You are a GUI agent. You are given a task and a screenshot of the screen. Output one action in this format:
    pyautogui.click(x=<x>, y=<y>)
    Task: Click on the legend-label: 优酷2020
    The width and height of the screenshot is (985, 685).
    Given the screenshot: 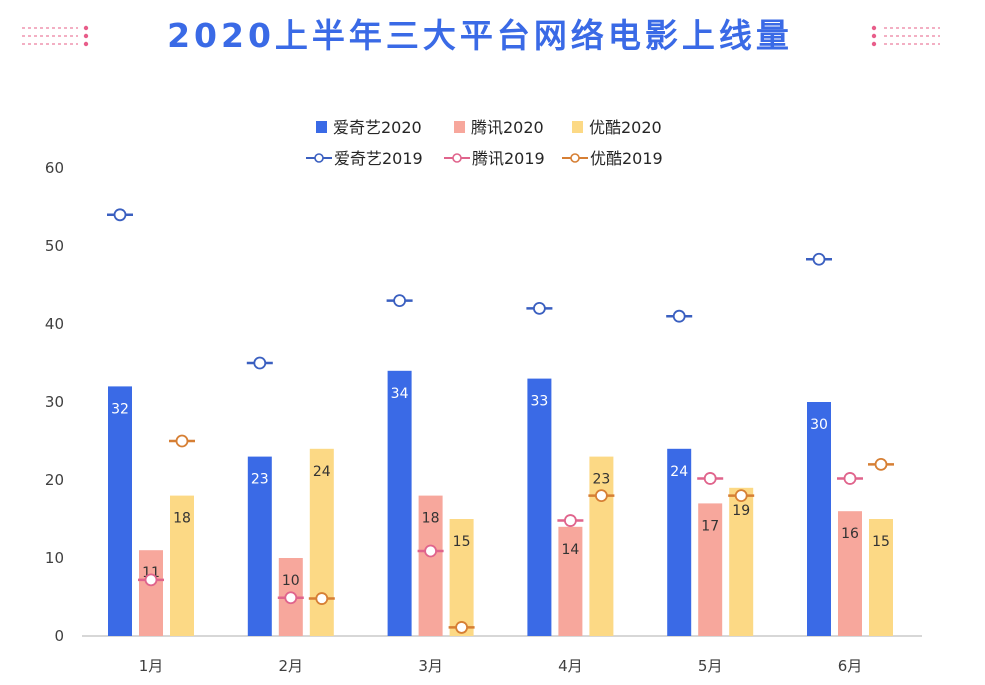 What is the action you would take?
    pyautogui.click(x=625, y=127)
    